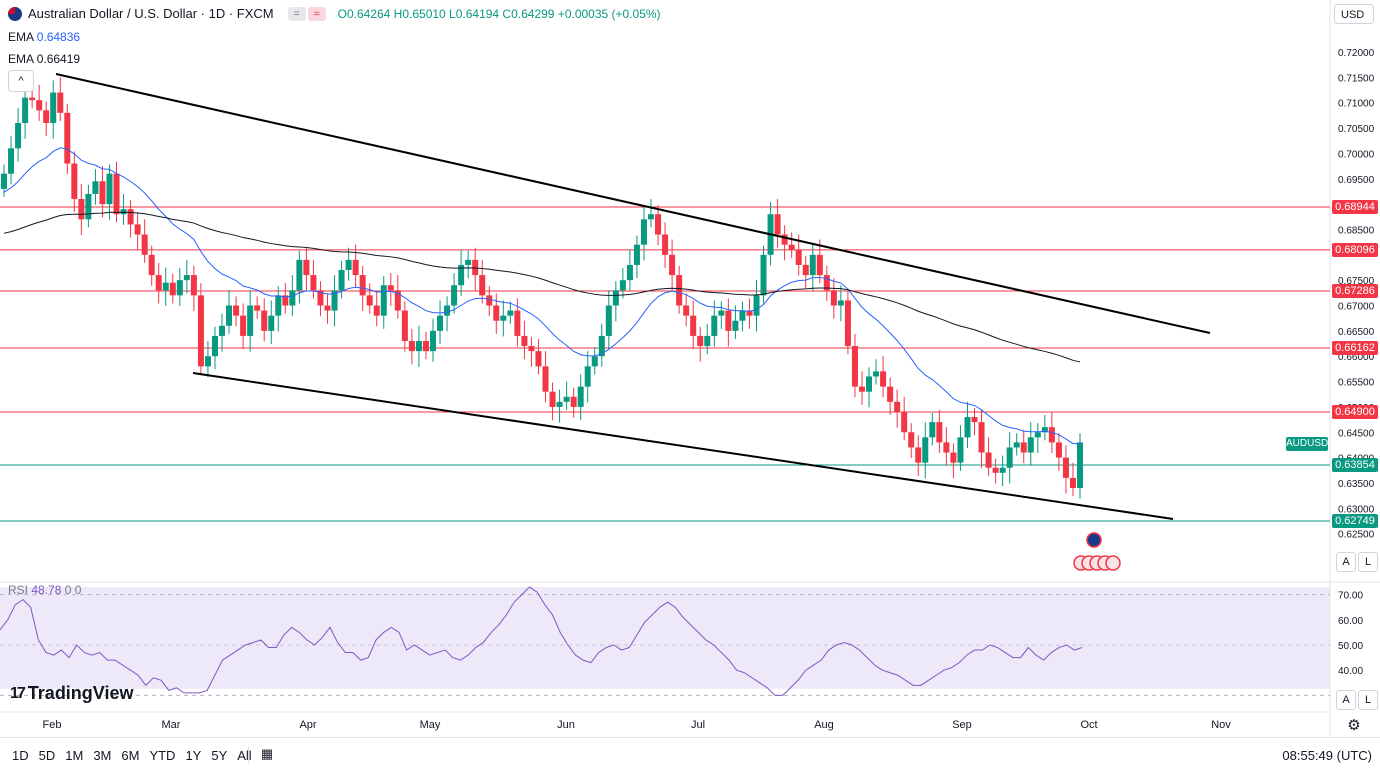  Describe the element at coordinates (683, 446) in the screenshot. I see `channel-lower-trendline` at that location.